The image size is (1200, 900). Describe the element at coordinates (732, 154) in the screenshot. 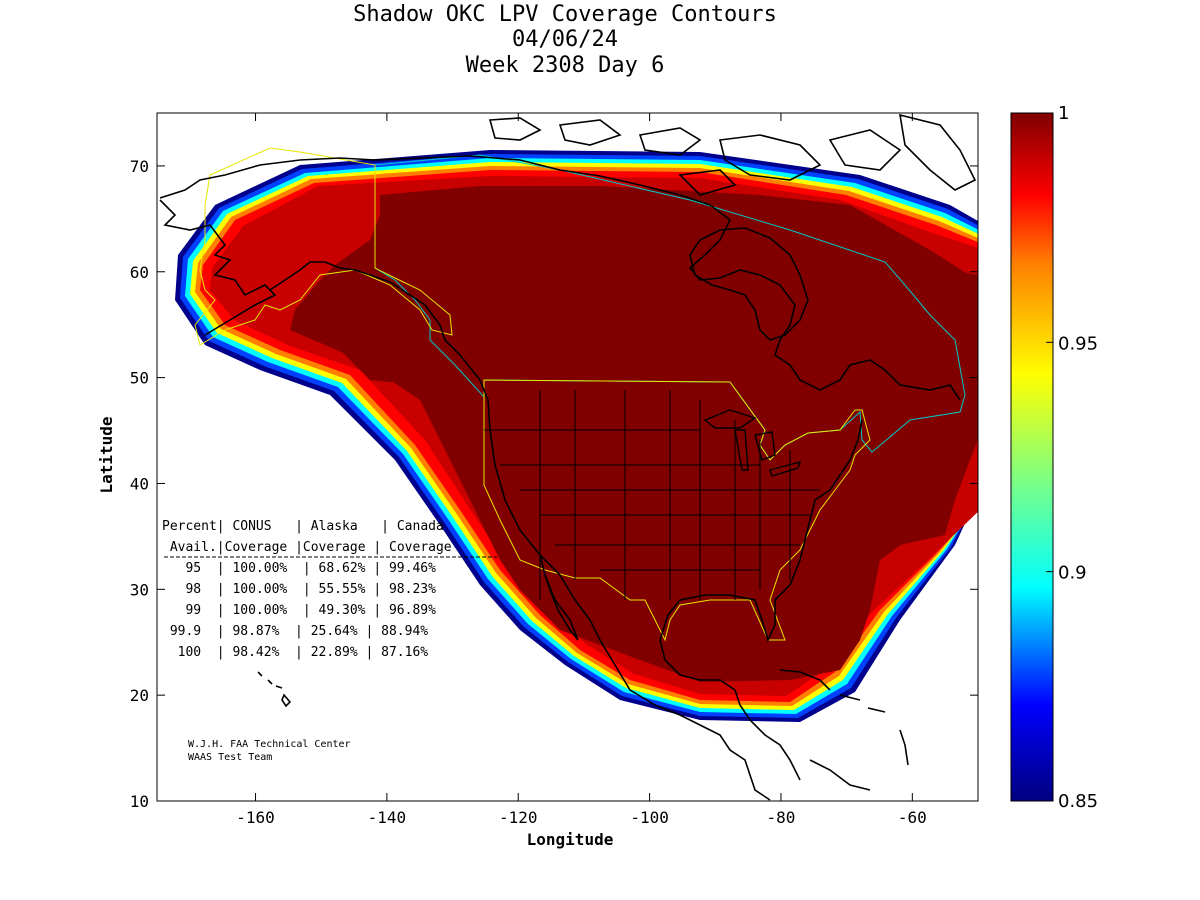

I see `arctic-islands` at that location.